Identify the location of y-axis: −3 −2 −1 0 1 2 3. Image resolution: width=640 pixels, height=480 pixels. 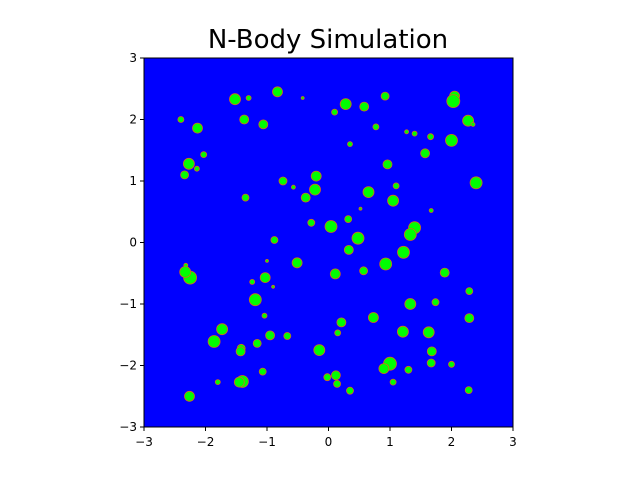
(131, 242).